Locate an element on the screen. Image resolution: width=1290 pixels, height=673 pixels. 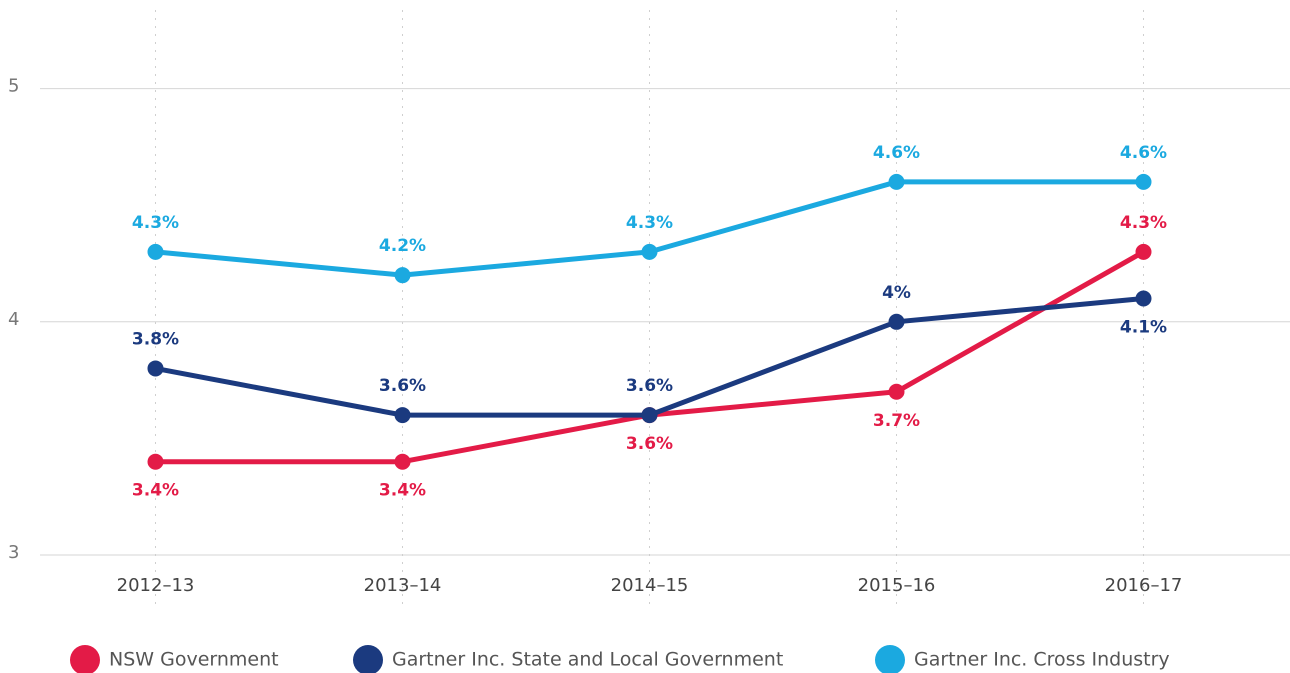
x-tick-label: 2015–16 is located at coordinates (897, 585).